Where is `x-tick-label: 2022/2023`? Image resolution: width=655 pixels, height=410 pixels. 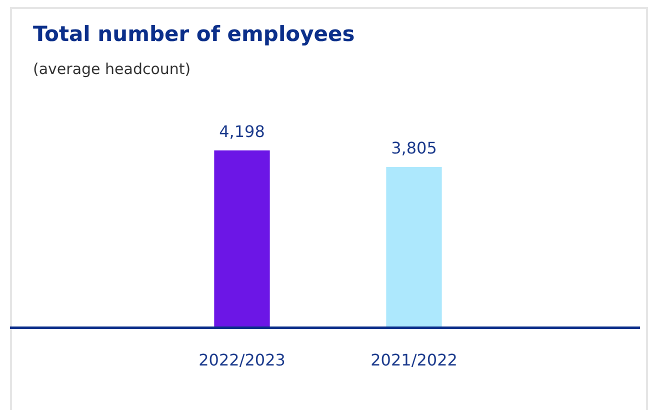
x-tick-label: 2022/2023 is located at coordinates (242, 360).